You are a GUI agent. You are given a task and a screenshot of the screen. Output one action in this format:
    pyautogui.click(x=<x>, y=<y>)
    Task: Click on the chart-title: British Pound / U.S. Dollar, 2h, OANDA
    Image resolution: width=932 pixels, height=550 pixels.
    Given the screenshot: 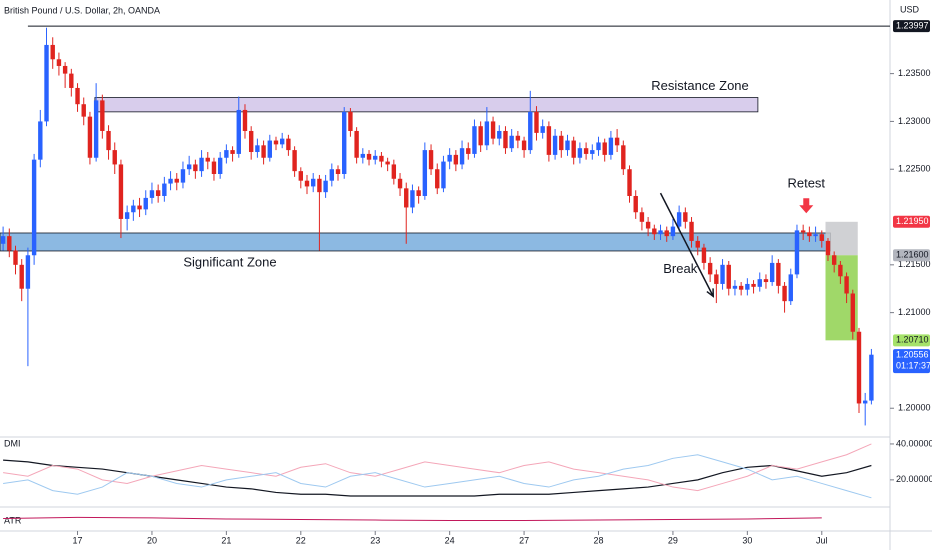 What is the action you would take?
    pyautogui.click(x=82, y=10)
    